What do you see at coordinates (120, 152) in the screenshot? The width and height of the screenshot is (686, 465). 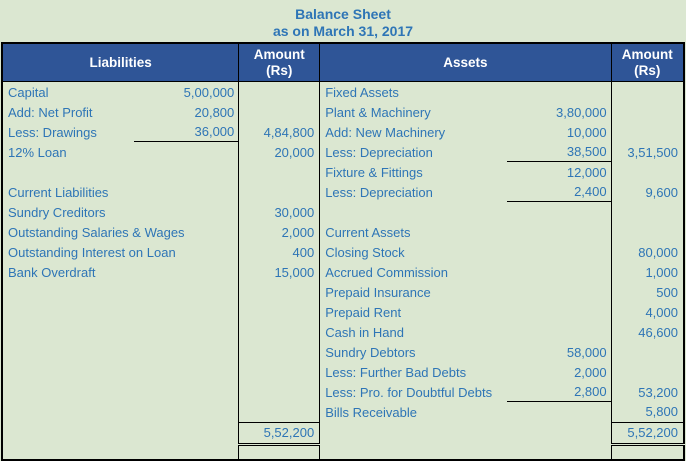 I see `liabilities-cell: 12% Loan` at bounding box center [120, 152].